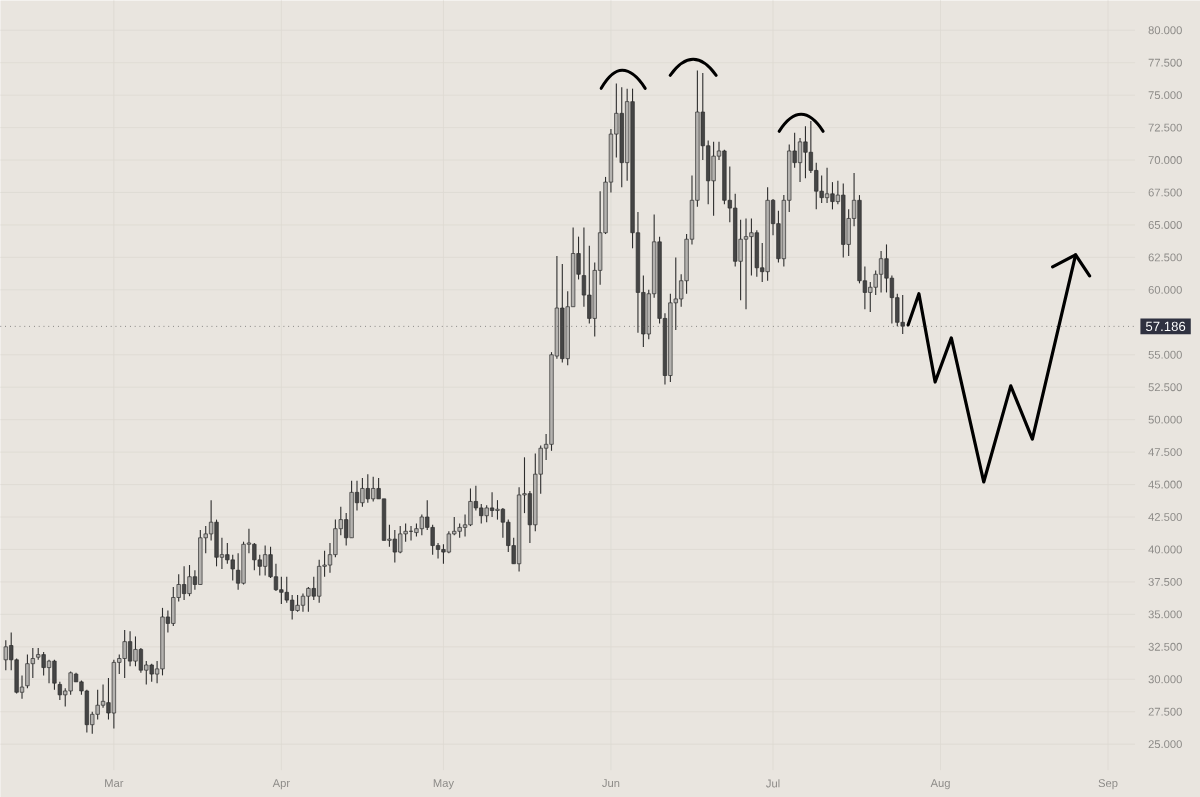 The width and height of the screenshot is (1200, 797). What do you see at coordinates (1165, 614) in the screenshot?
I see `y-tick-label: 35.000` at bounding box center [1165, 614].